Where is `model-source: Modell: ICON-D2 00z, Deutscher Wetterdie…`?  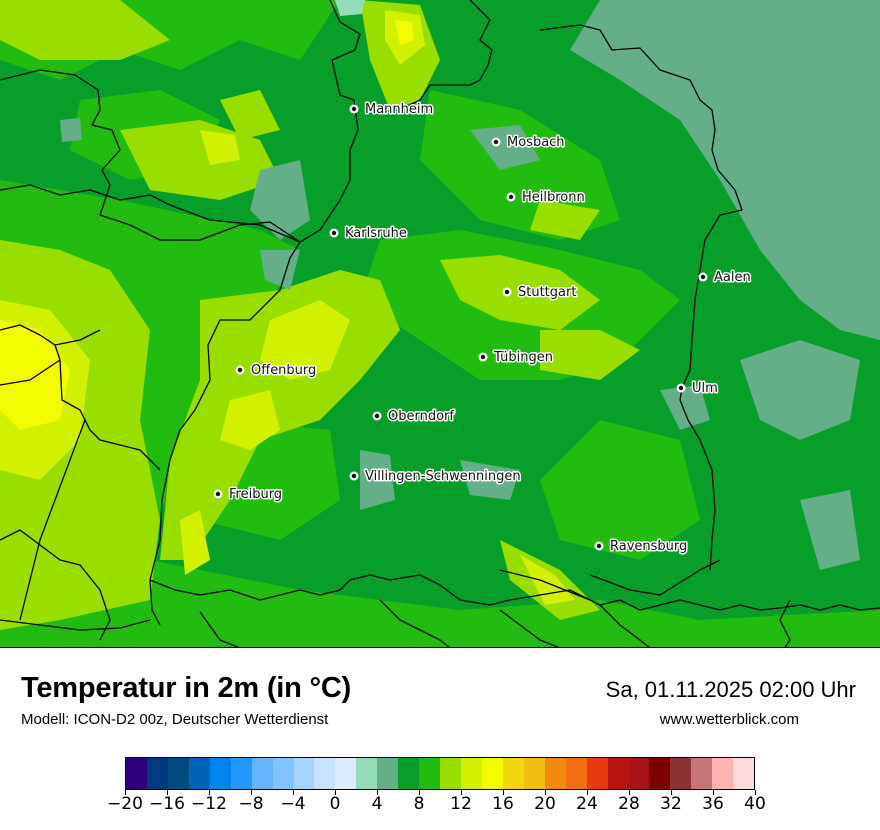 model-source: Modell: ICON-D2 00z, Deutscher Wetterdie… is located at coordinates (175, 719).